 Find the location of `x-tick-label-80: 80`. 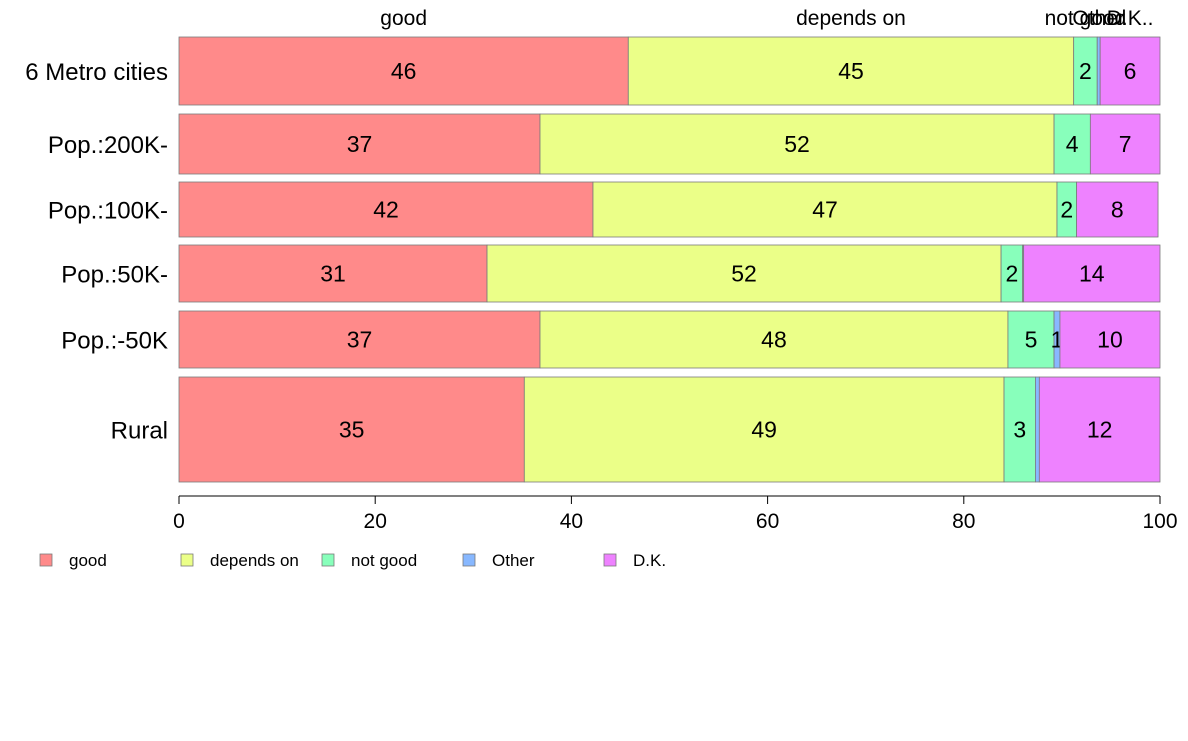

x-tick-label-80: 80 is located at coordinates (963, 521).